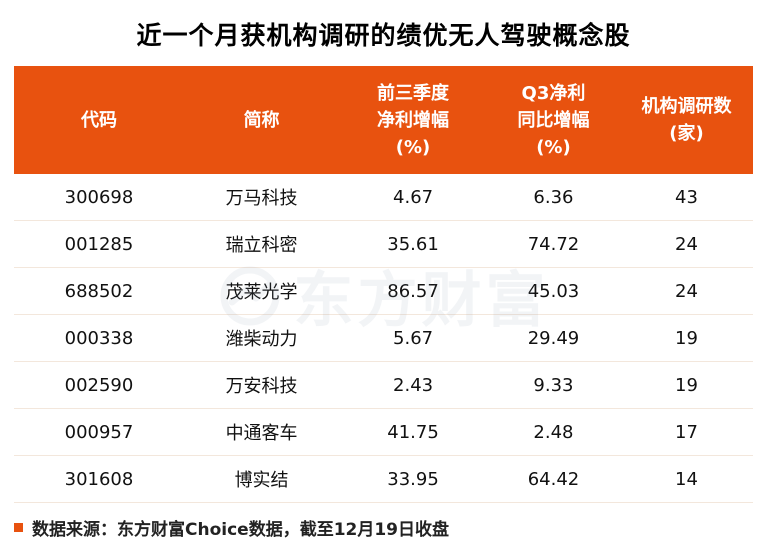 The width and height of the screenshot is (767, 547). I want to click on table-cell: 002590, so click(99, 385).